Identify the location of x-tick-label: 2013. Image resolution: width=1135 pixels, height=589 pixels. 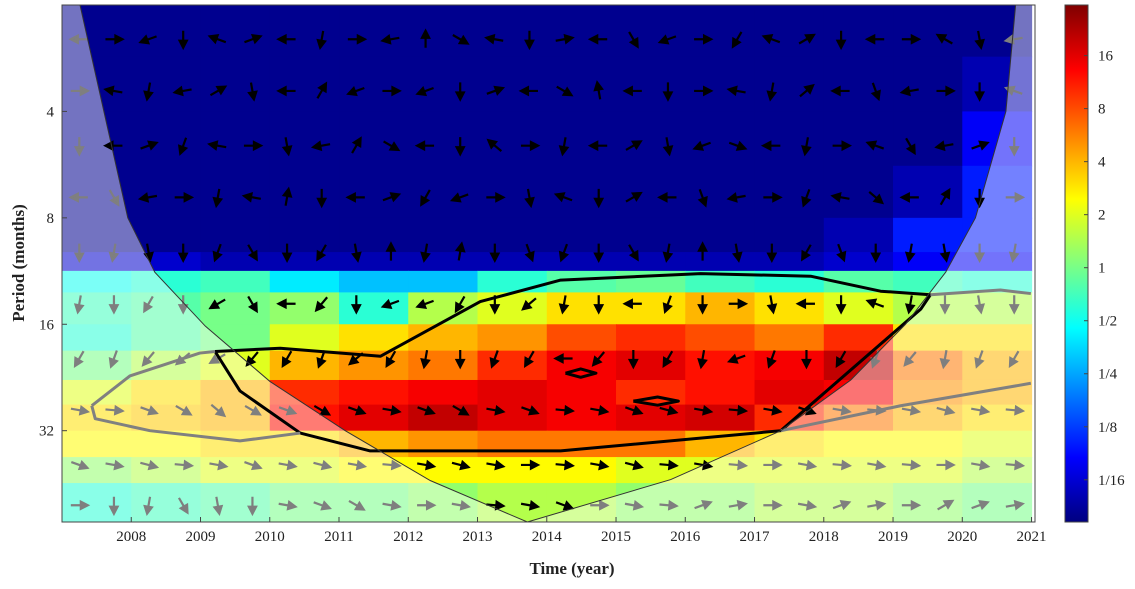
(478, 537).